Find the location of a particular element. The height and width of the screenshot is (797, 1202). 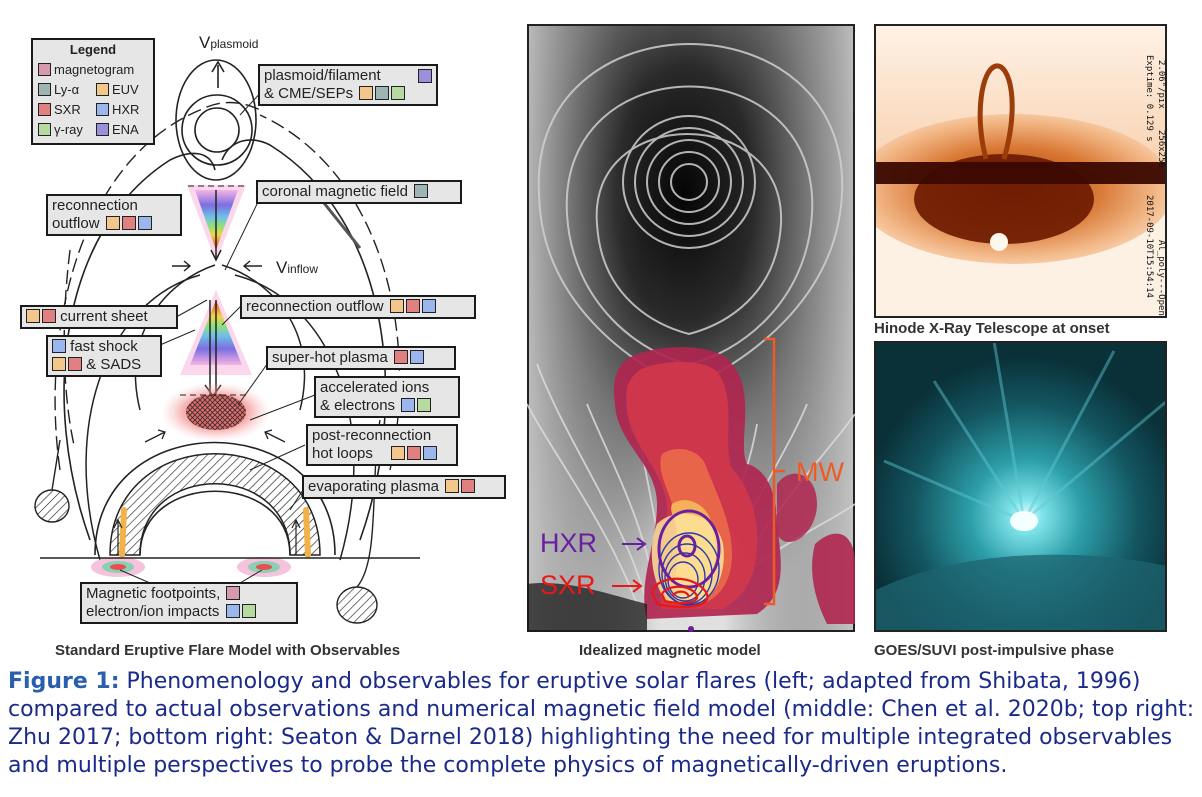

legend-item-hxr: HXR is located at coordinates (117, 109).